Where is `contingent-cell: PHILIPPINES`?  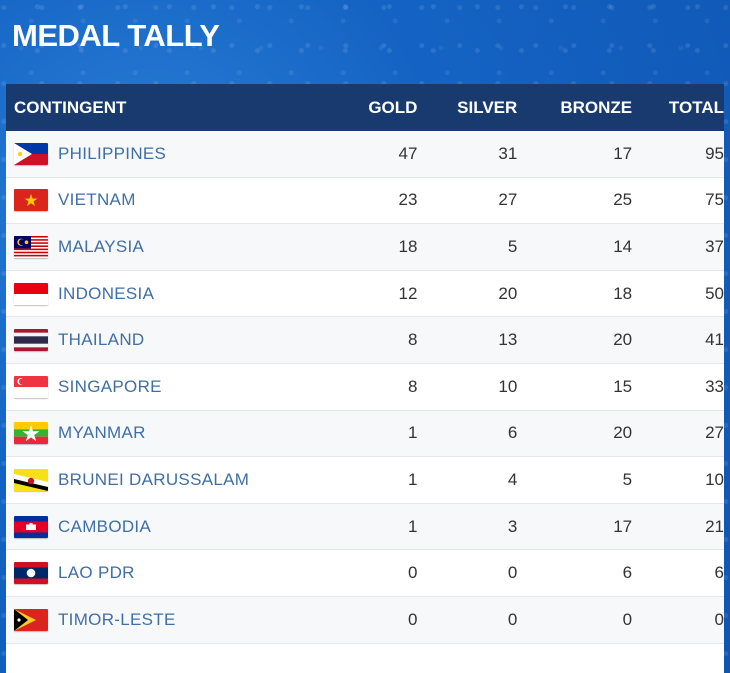 contingent-cell: PHILIPPINES is located at coordinates (160, 153).